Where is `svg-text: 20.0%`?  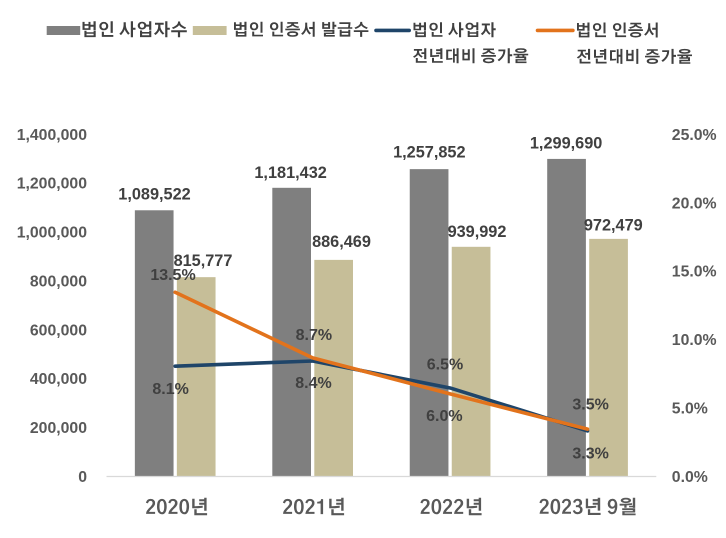 svg-text: 20.0% is located at coordinates (694, 203).